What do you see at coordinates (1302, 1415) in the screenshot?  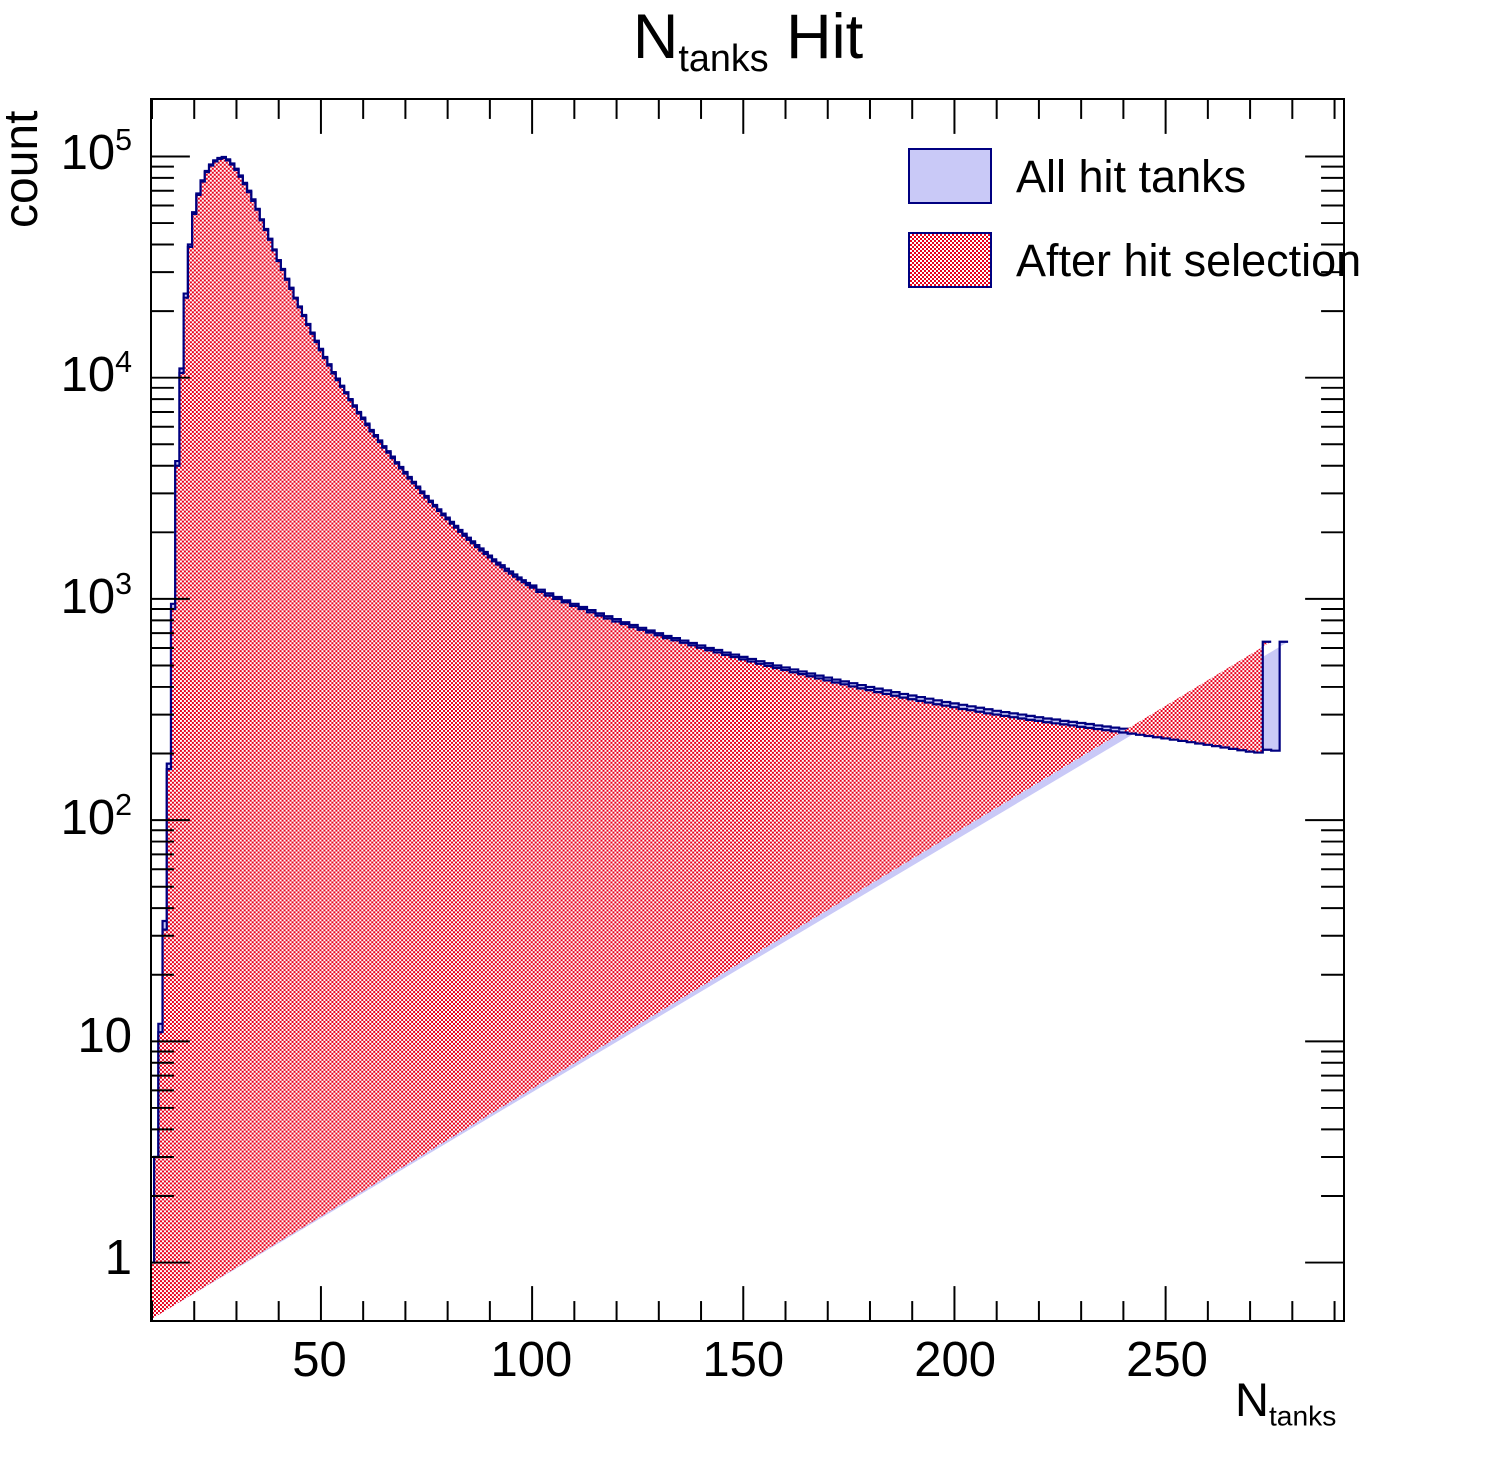 I see `x-axis-title-subscript: tanks` at bounding box center [1302, 1415].